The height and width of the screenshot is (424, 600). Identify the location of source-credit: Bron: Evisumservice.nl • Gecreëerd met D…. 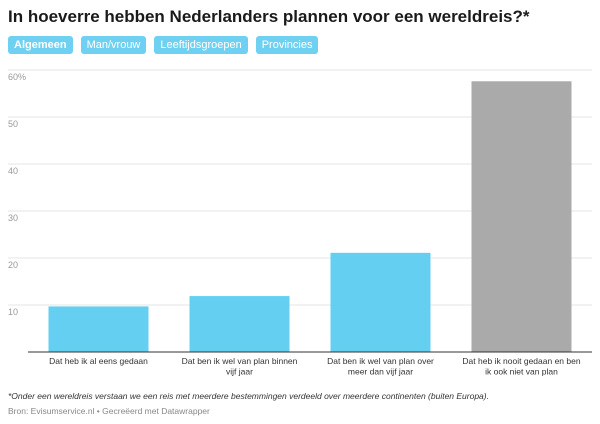
(109, 411).